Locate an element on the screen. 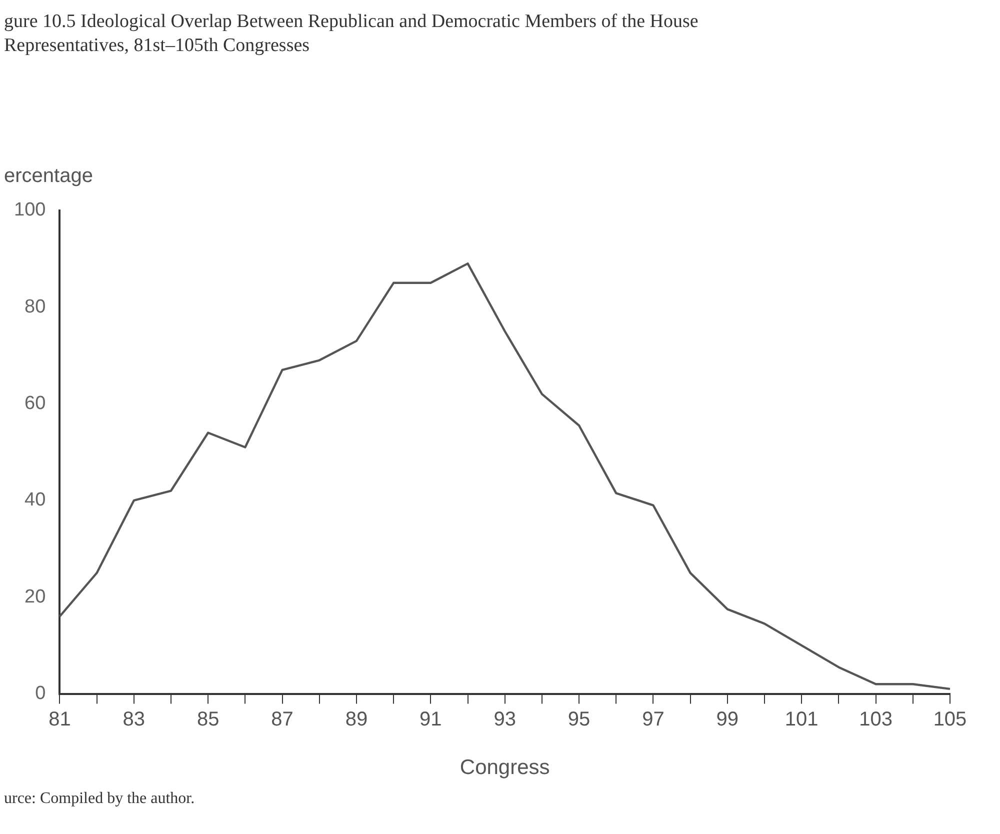  x-tick-label: 103 is located at coordinates (875, 719).